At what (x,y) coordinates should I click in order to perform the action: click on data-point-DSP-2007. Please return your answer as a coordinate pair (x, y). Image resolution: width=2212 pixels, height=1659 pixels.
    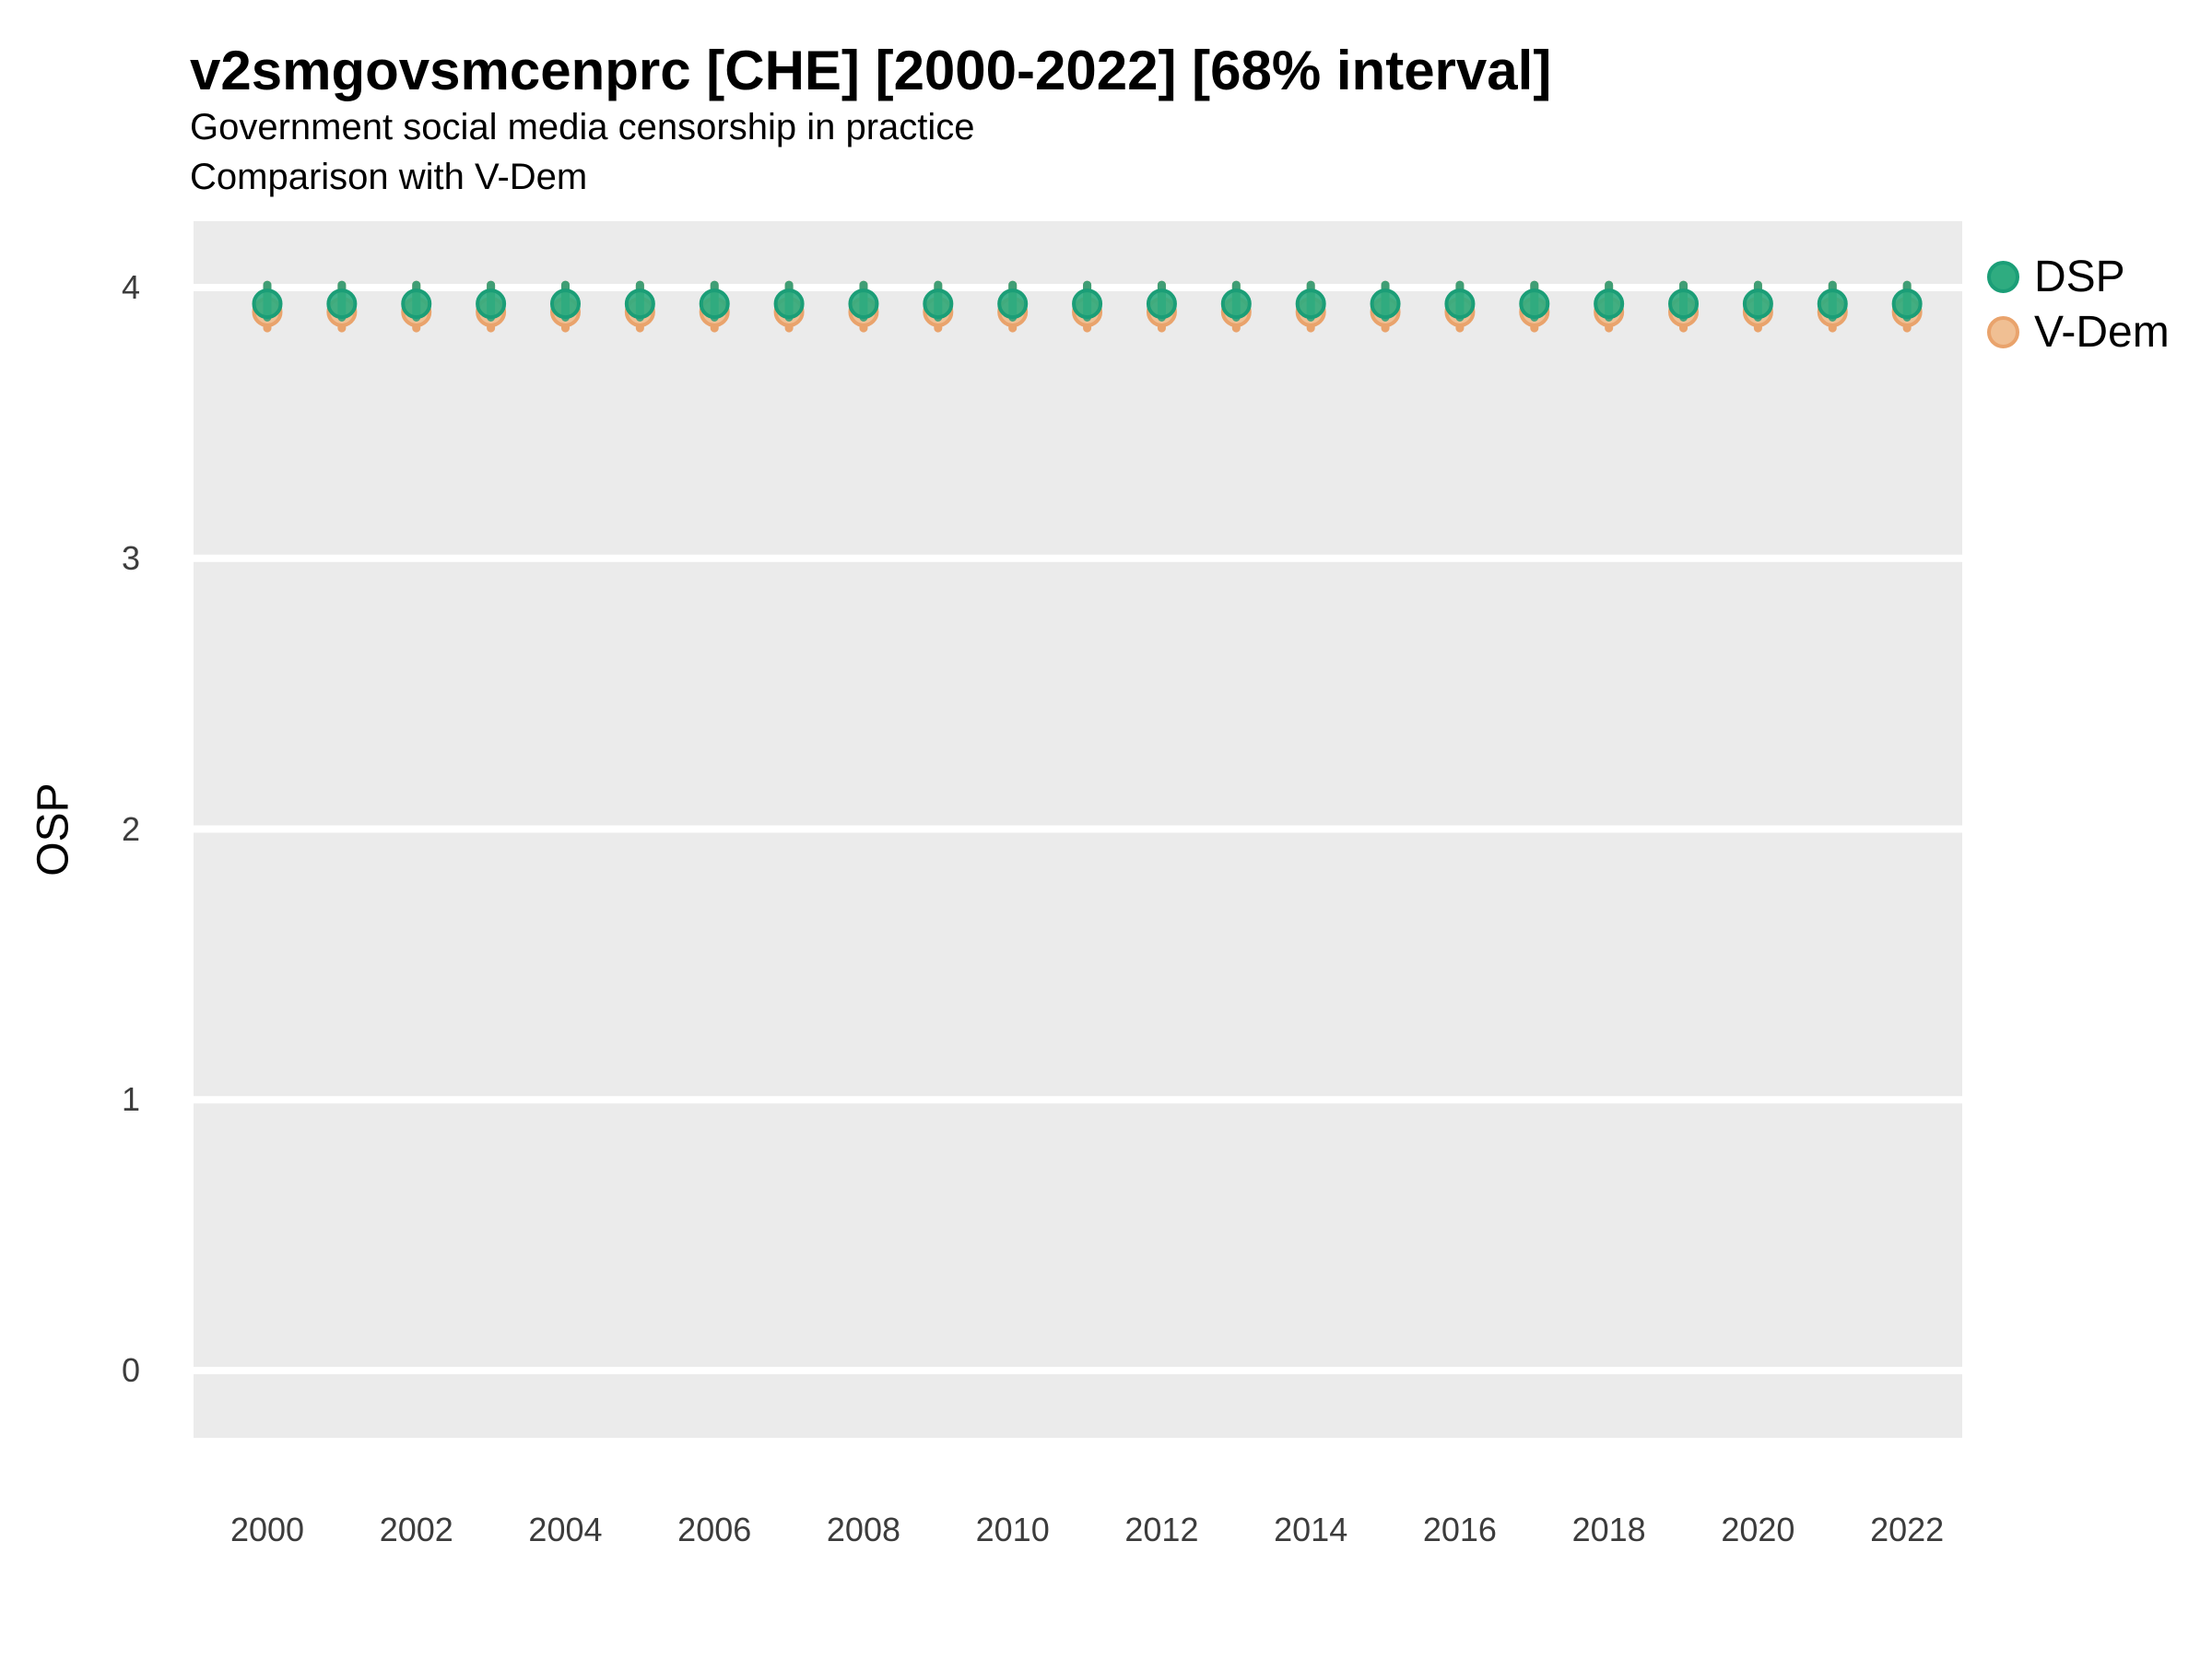
    Looking at the image, I should click on (789, 304).